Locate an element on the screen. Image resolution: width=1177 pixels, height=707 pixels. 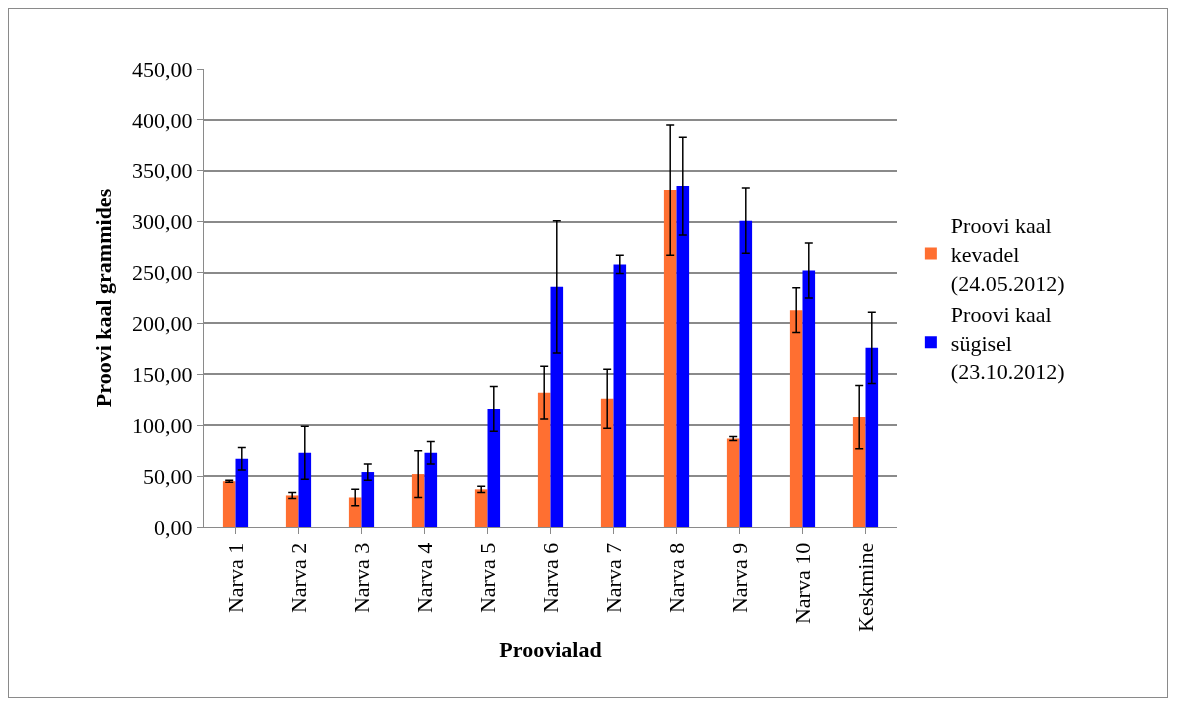
legend-label: Proovi kaal kevadel (24.05.2012) is located at coordinates (1007, 254).